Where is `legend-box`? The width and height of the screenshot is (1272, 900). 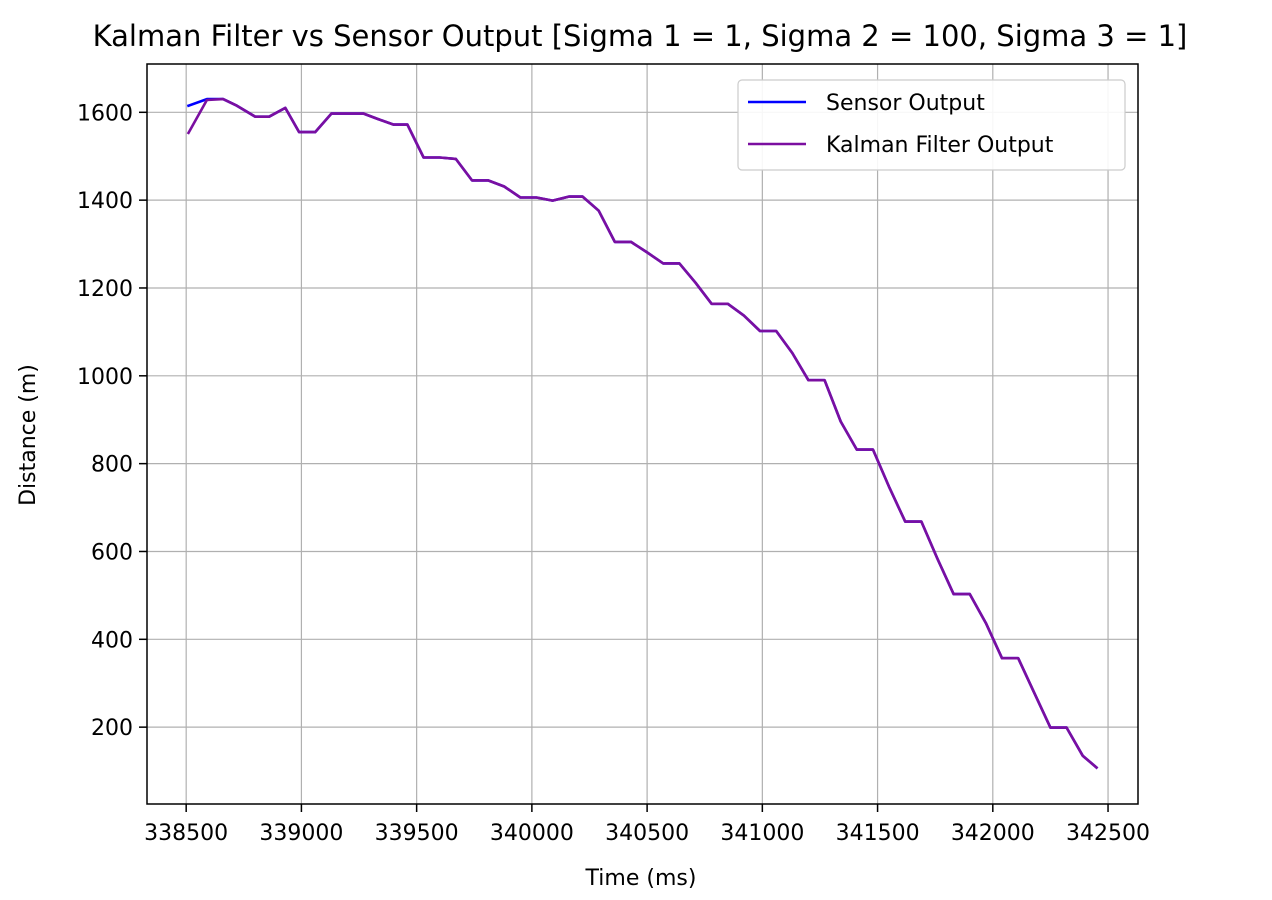 legend-box is located at coordinates (931, 125).